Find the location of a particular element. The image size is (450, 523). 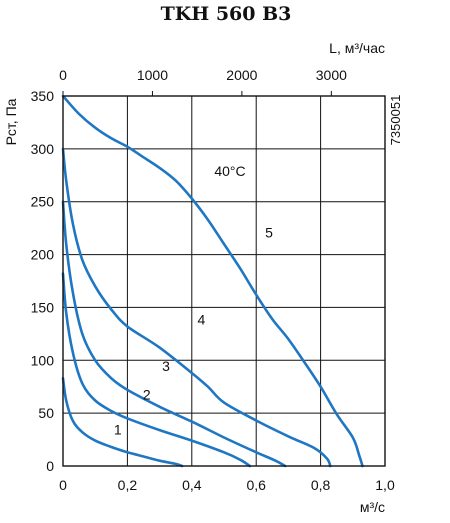

curve-label-5: 5 is located at coordinates (269, 233).